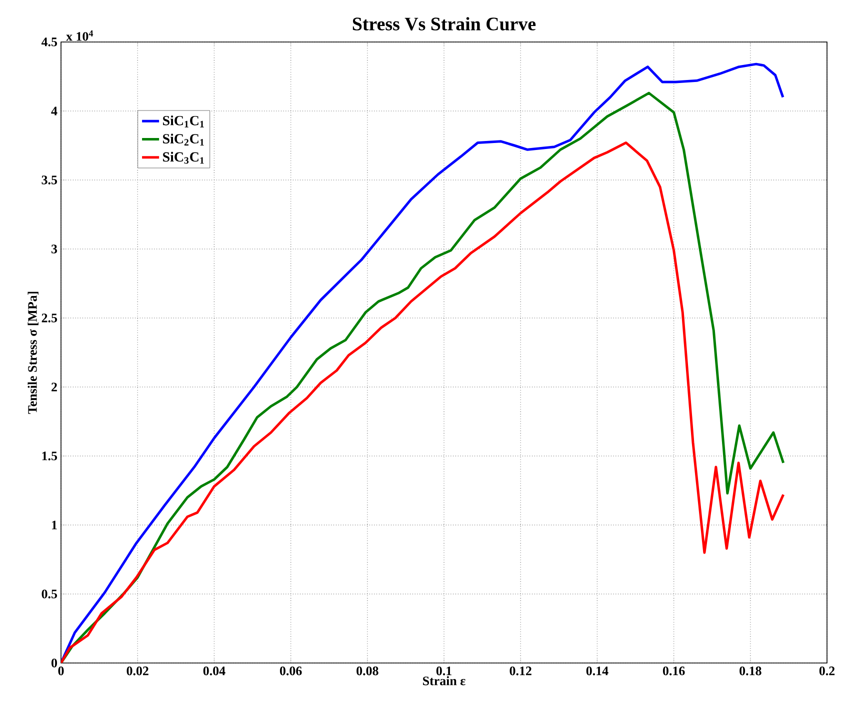  What do you see at coordinates (50, 180) in the screenshot?
I see `y-tick-label: 3.5` at bounding box center [50, 180].